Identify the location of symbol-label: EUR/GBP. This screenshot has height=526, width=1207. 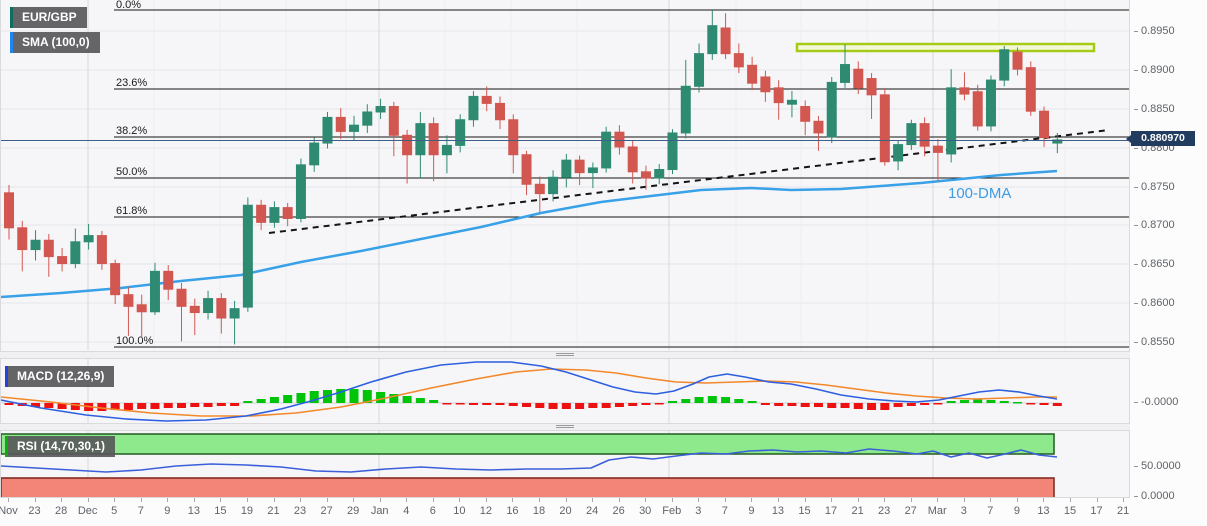
(50, 17).